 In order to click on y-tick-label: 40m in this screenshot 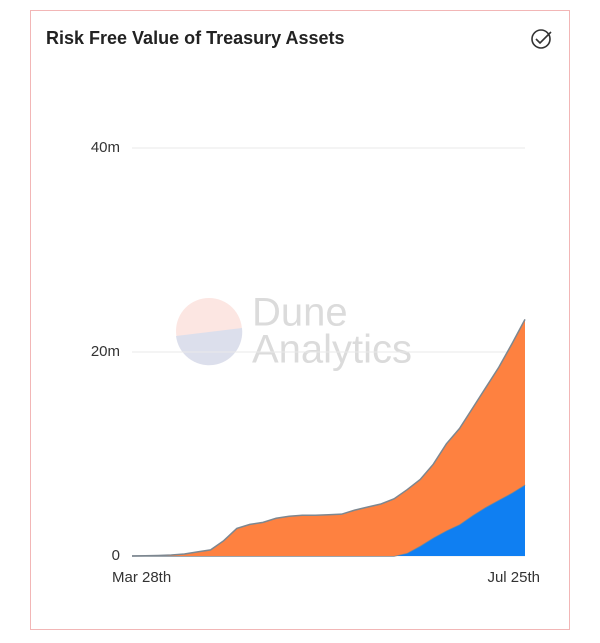, I will do `click(105, 147)`.